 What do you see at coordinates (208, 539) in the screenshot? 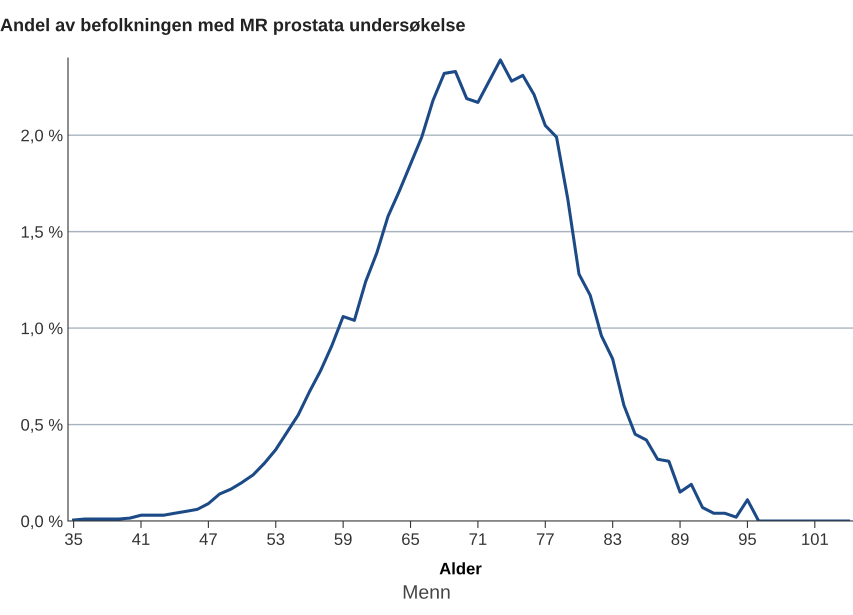
I see `x-tick-label: 47` at bounding box center [208, 539].